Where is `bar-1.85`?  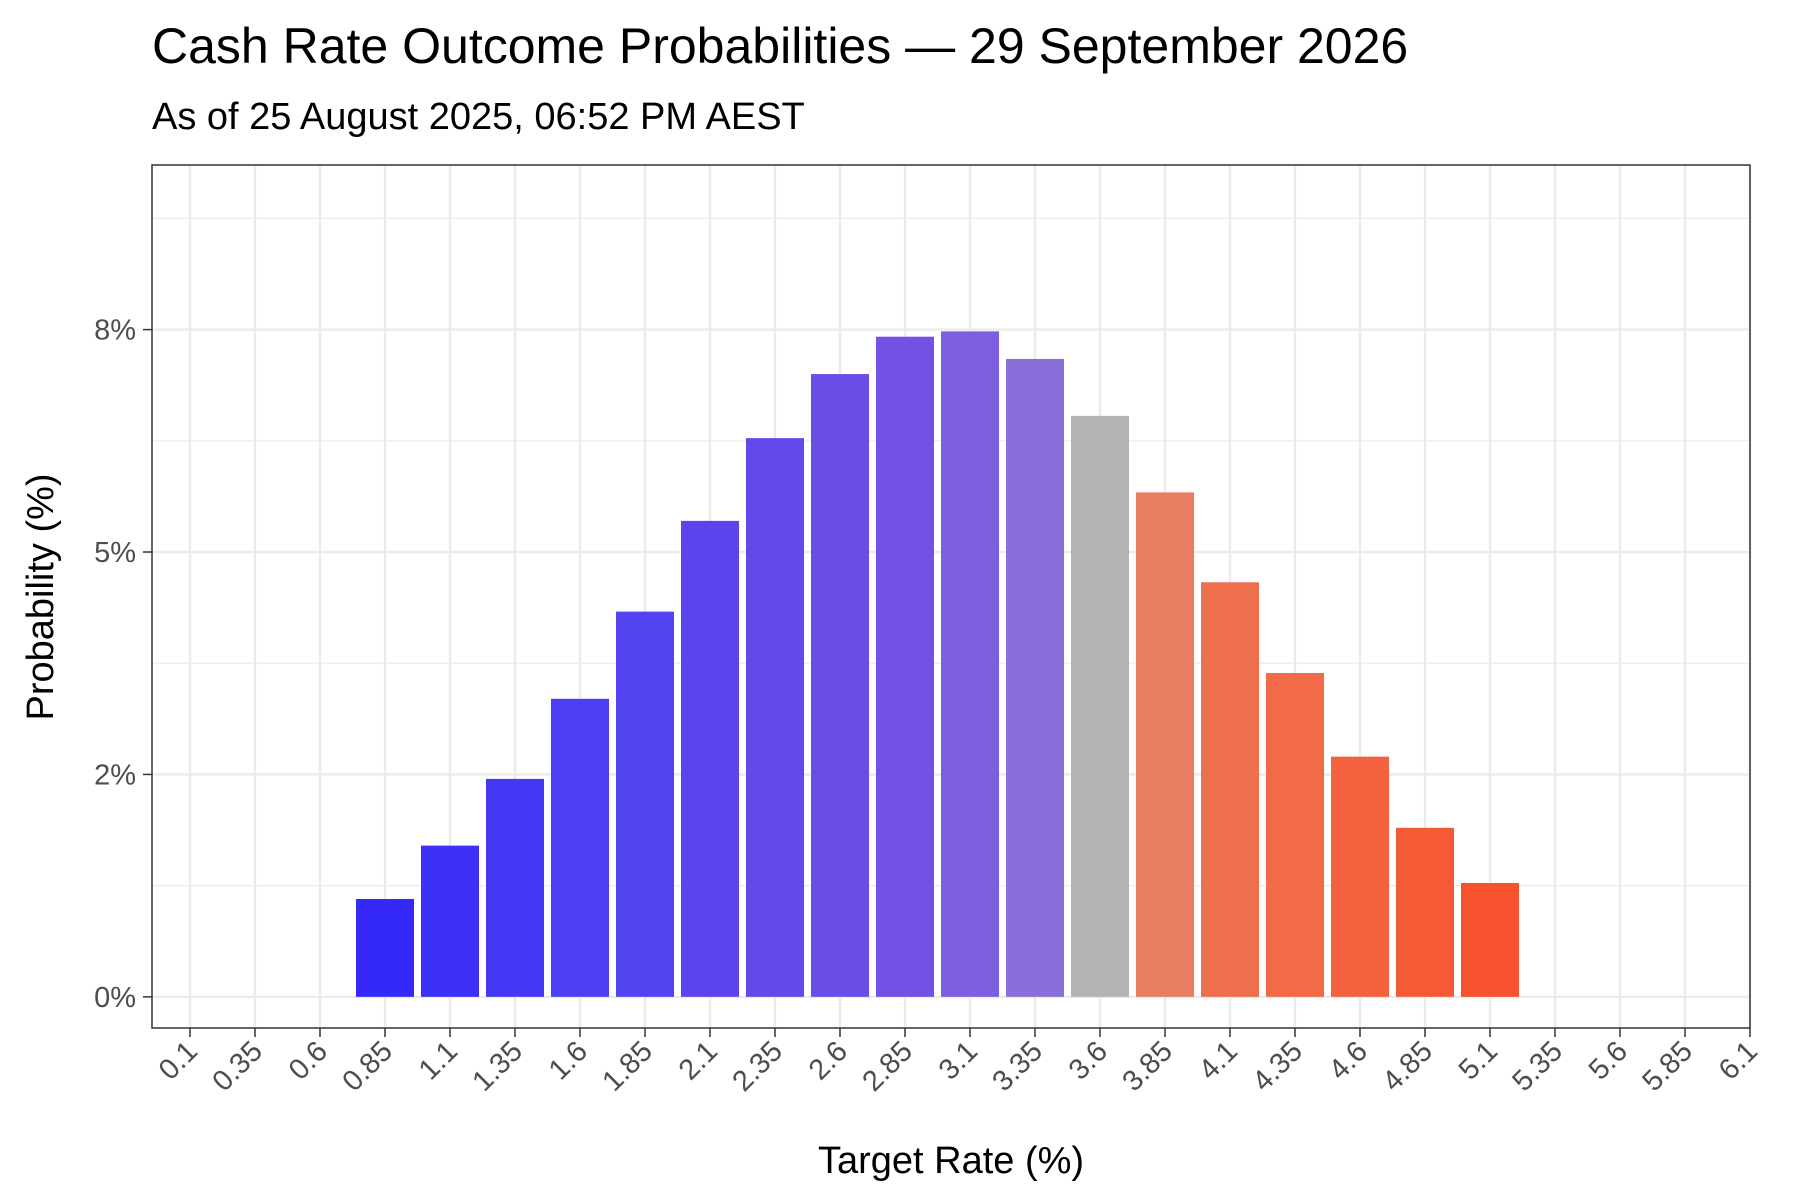
bar-1.85 is located at coordinates (645, 804).